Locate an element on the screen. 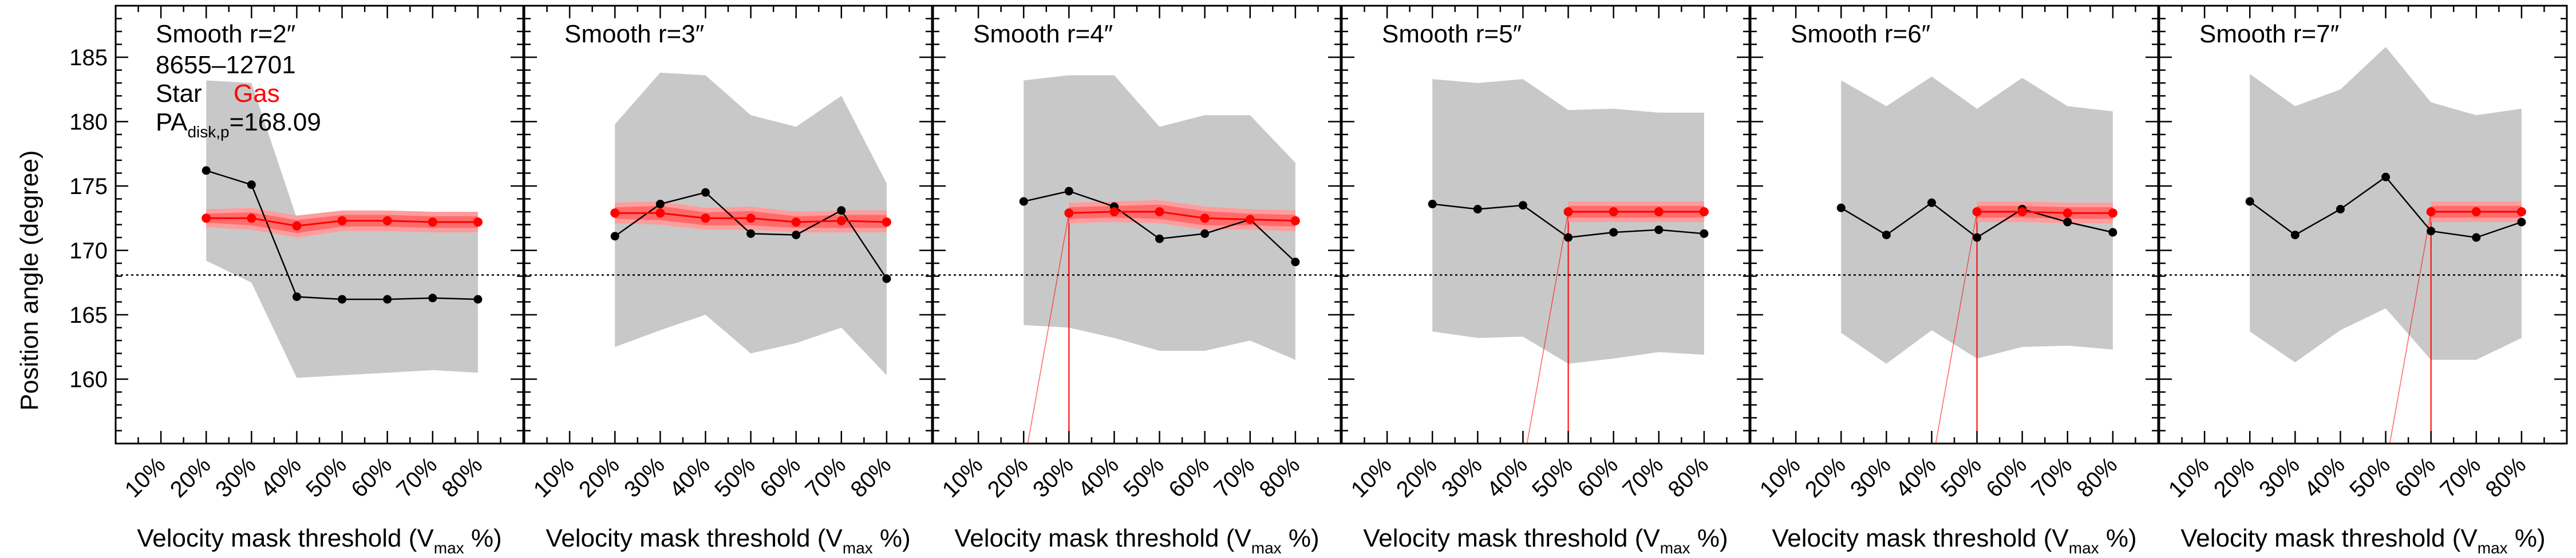 The height and width of the screenshot is (558, 2576). pa-subscript: disk,p is located at coordinates (208, 132).